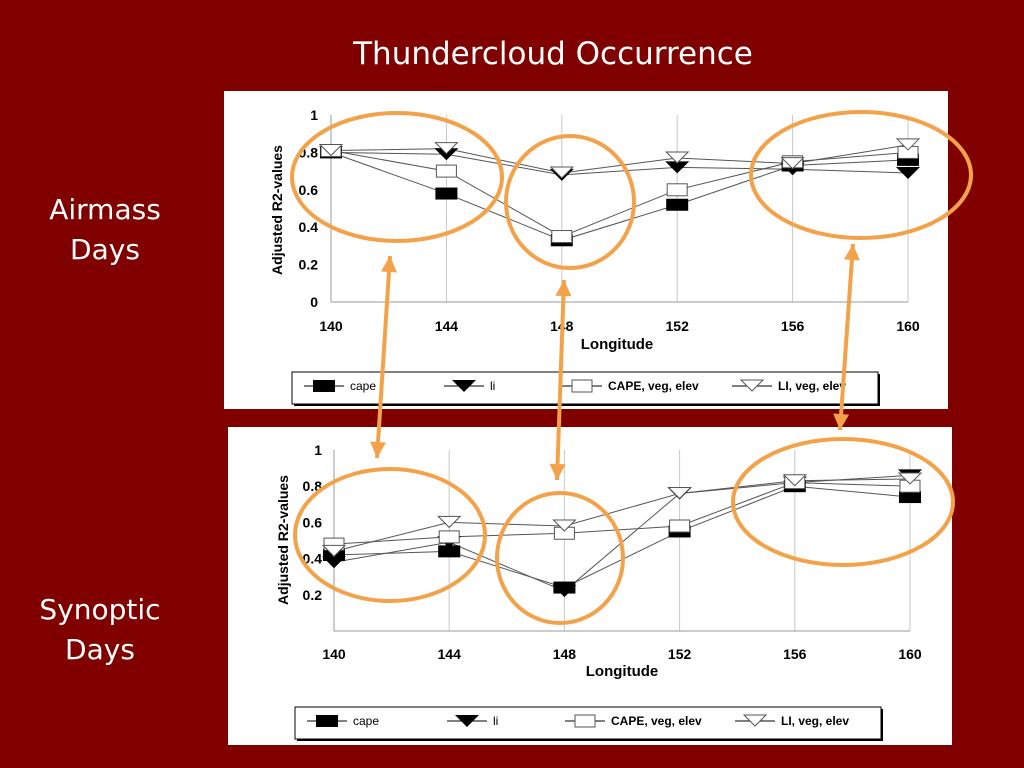 The height and width of the screenshot is (768, 1024). What do you see at coordinates (314, 302) in the screenshot?
I see `y-tick-label: 0` at bounding box center [314, 302].